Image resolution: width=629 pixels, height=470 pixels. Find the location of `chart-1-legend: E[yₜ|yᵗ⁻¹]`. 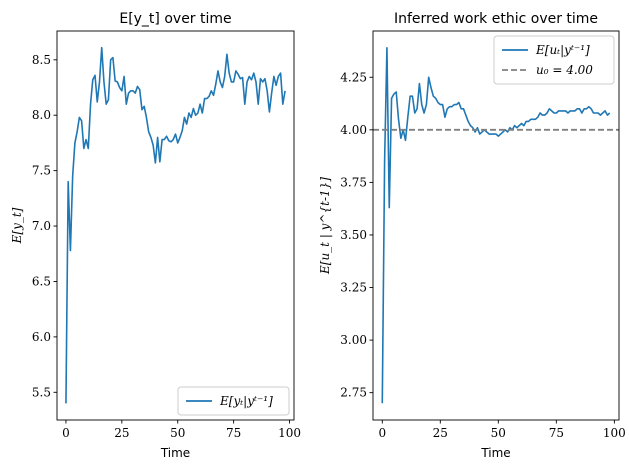

chart-1-legend: E[yₜ|yᵗ⁻¹] is located at coordinates (233, 401).